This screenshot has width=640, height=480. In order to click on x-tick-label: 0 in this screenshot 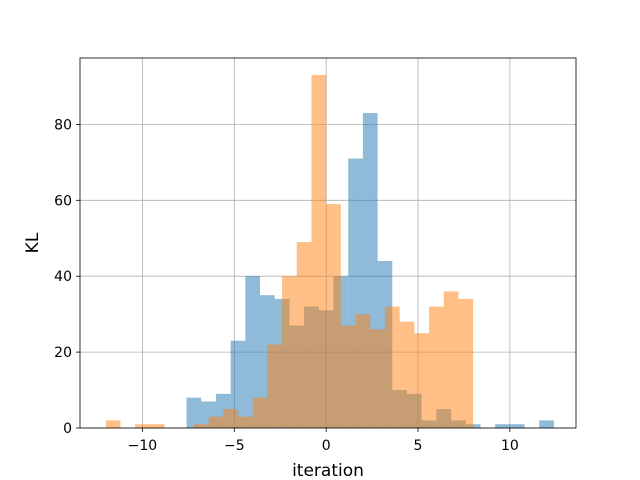, I will do `click(326, 446)`.